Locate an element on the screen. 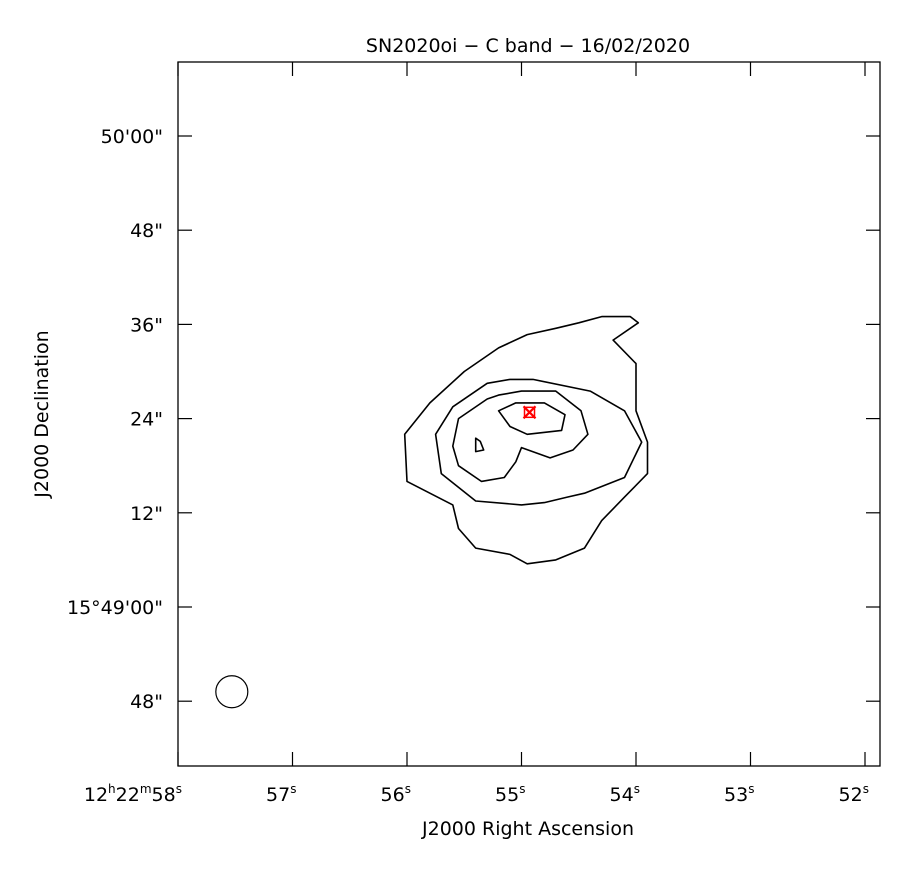  y-tick-label: 24" is located at coordinates (146, 420).